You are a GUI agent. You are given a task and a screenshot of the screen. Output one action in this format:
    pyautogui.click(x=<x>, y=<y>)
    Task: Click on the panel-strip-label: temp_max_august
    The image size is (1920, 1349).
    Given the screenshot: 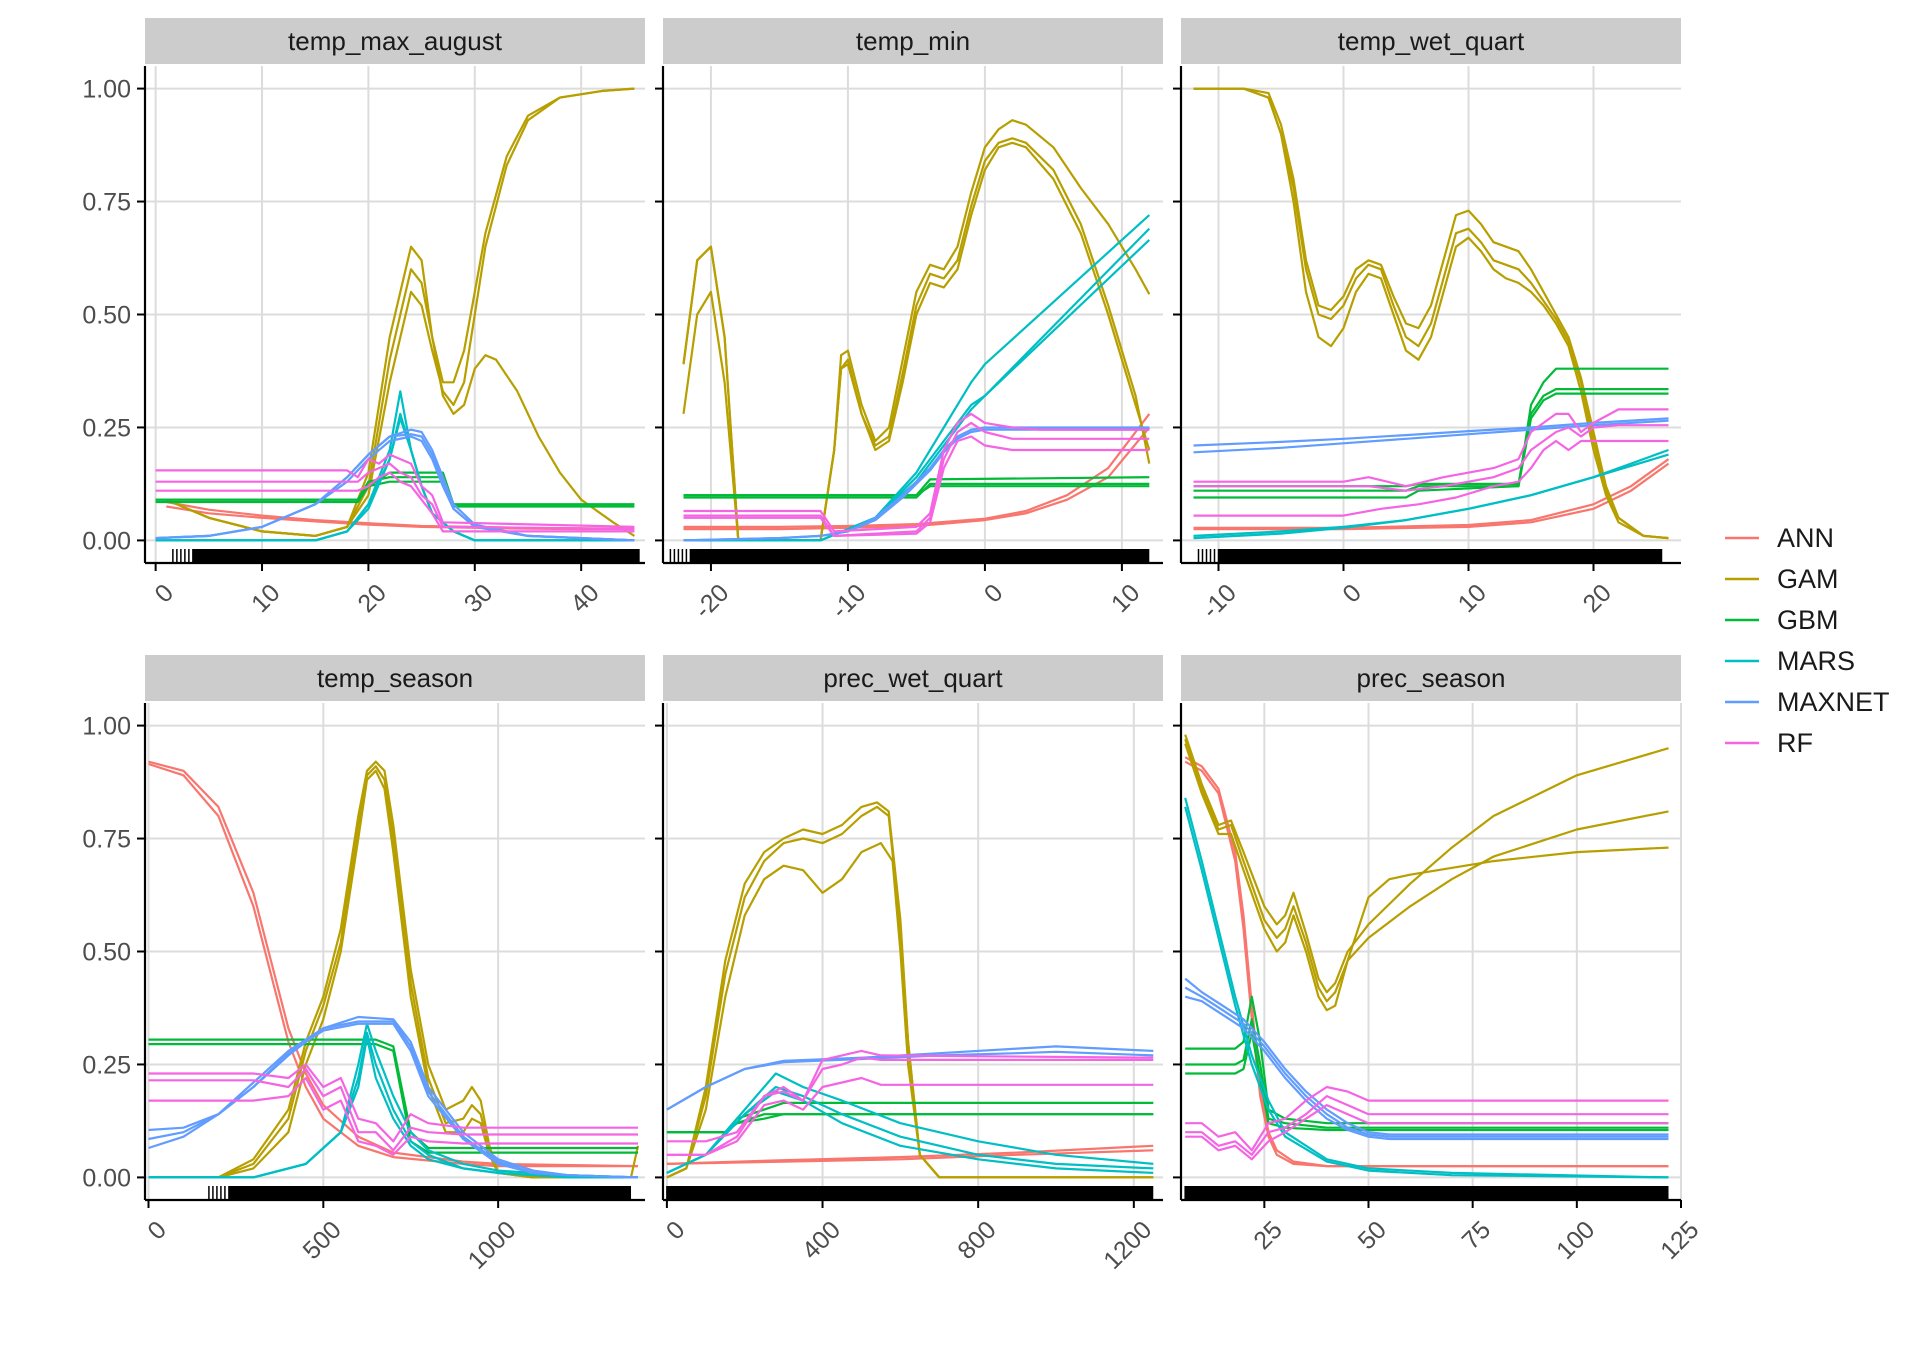 What is the action you would take?
    pyautogui.click(x=395, y=41)
    